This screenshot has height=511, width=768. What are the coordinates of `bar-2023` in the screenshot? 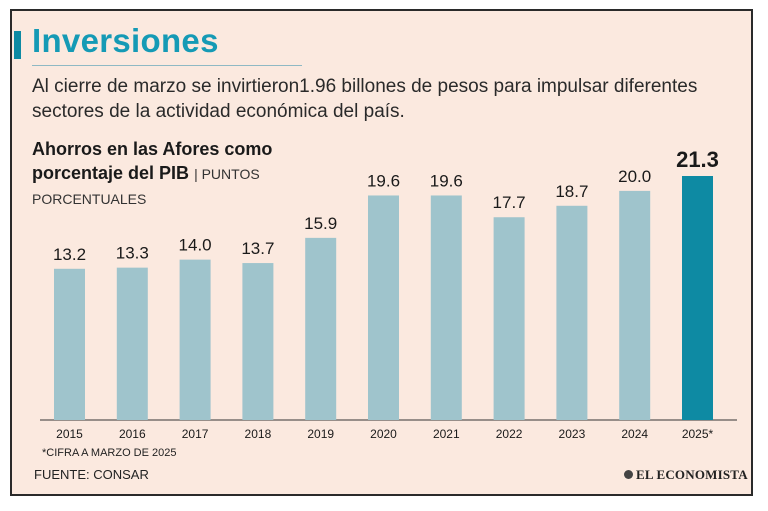 It's located at (572, 312).